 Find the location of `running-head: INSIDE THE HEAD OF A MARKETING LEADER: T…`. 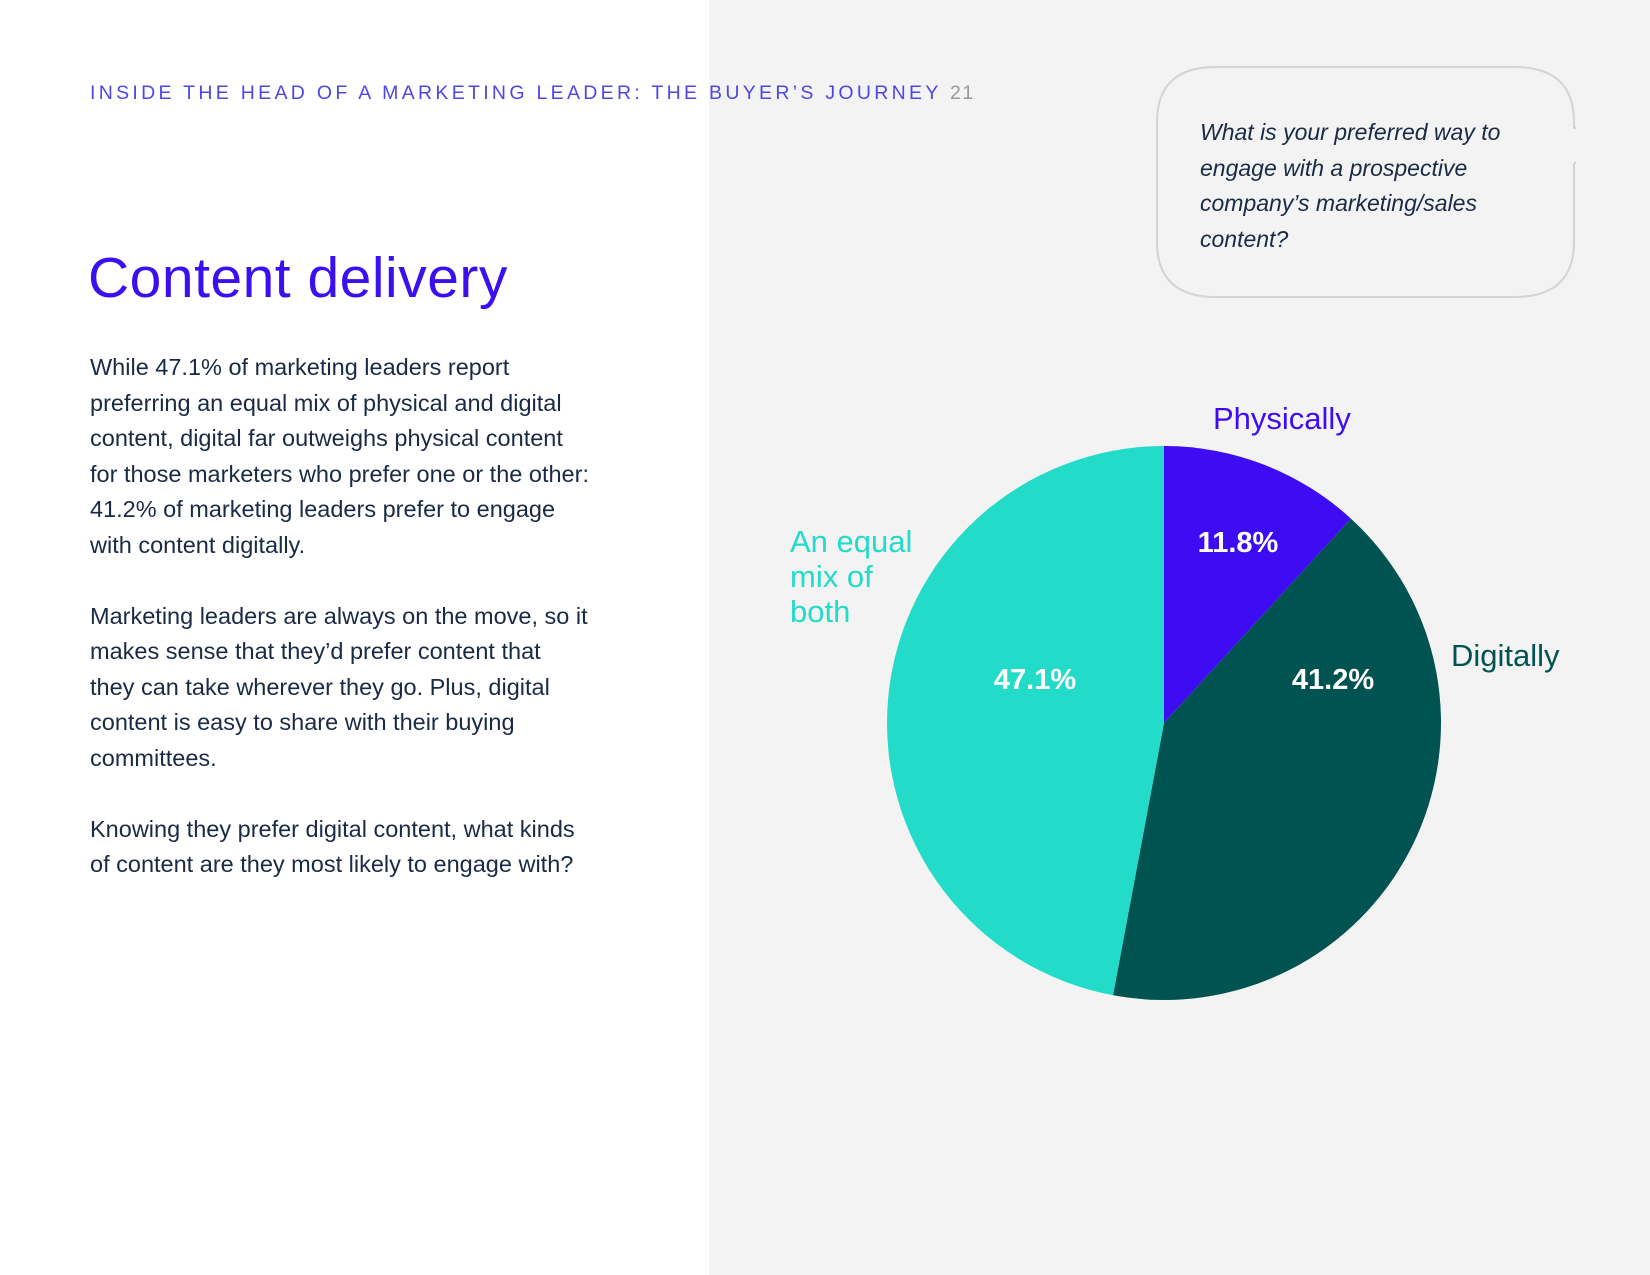

running-head: INSIDE THE HEAD OF A MARKETING LEADER: T… is located at coordinates (532, 93).